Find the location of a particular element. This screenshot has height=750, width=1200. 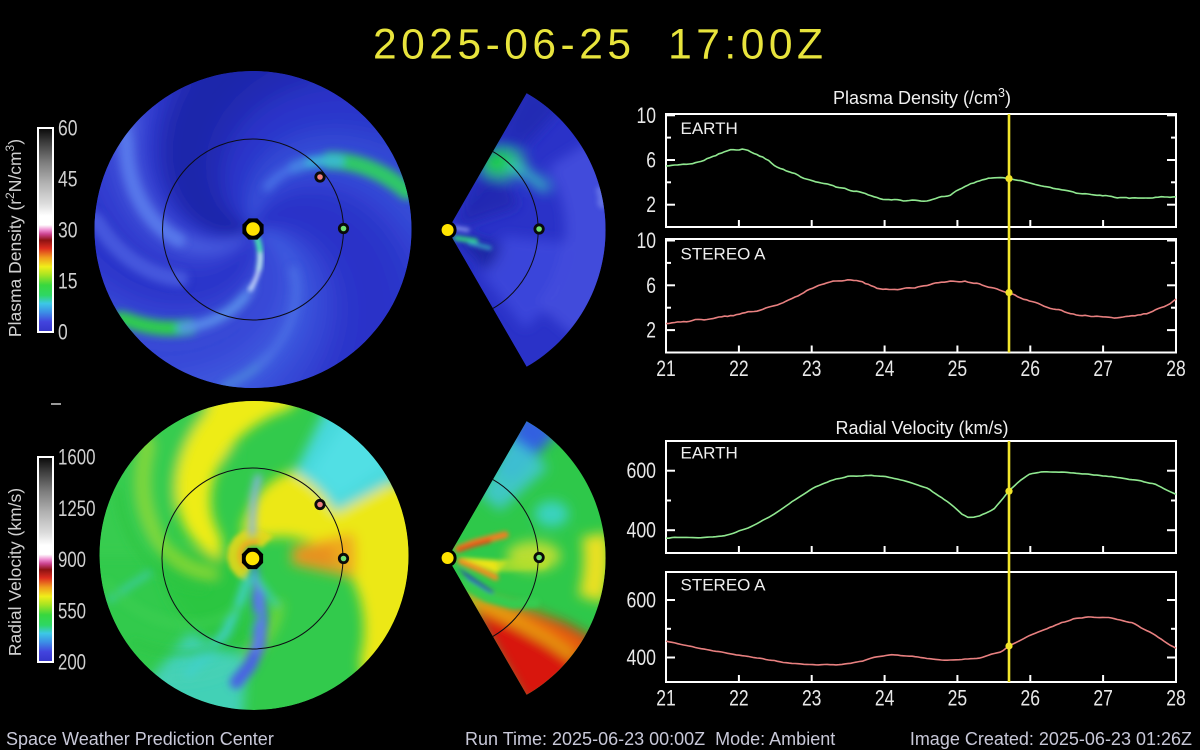

svg-text: 200 is located at coordinates (72, 662).